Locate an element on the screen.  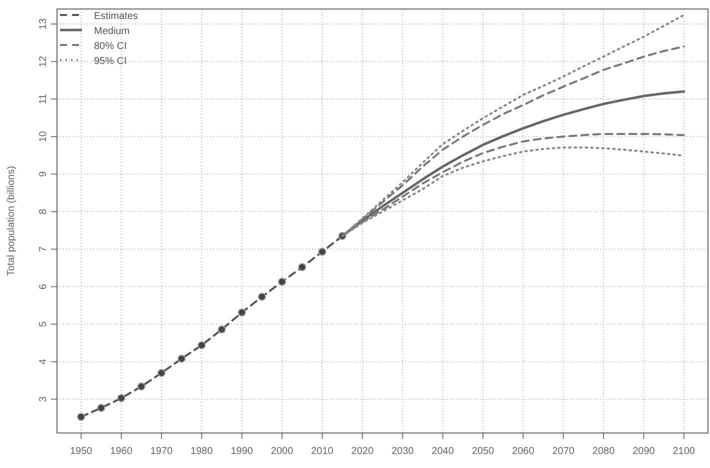
x-tick-label: 2060 is located at coordinates (523, 451).